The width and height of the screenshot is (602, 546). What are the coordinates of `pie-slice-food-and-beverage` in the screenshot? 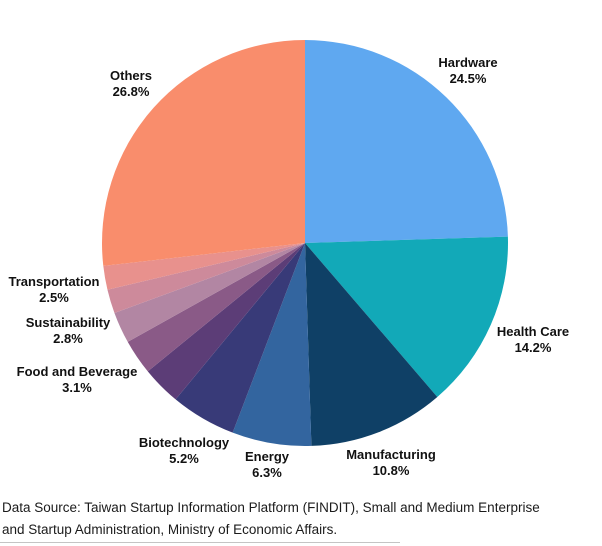 It's located at (226, 321).